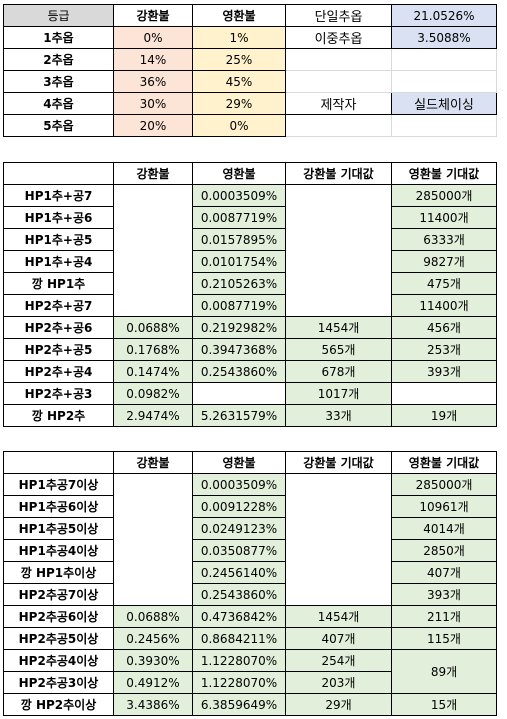 Image resolution: width=507 pixels, height=719 pixels. Describe the element at coordinates (58, 59) in the screenshot. I see `grade-label: 2추옵` at that location.